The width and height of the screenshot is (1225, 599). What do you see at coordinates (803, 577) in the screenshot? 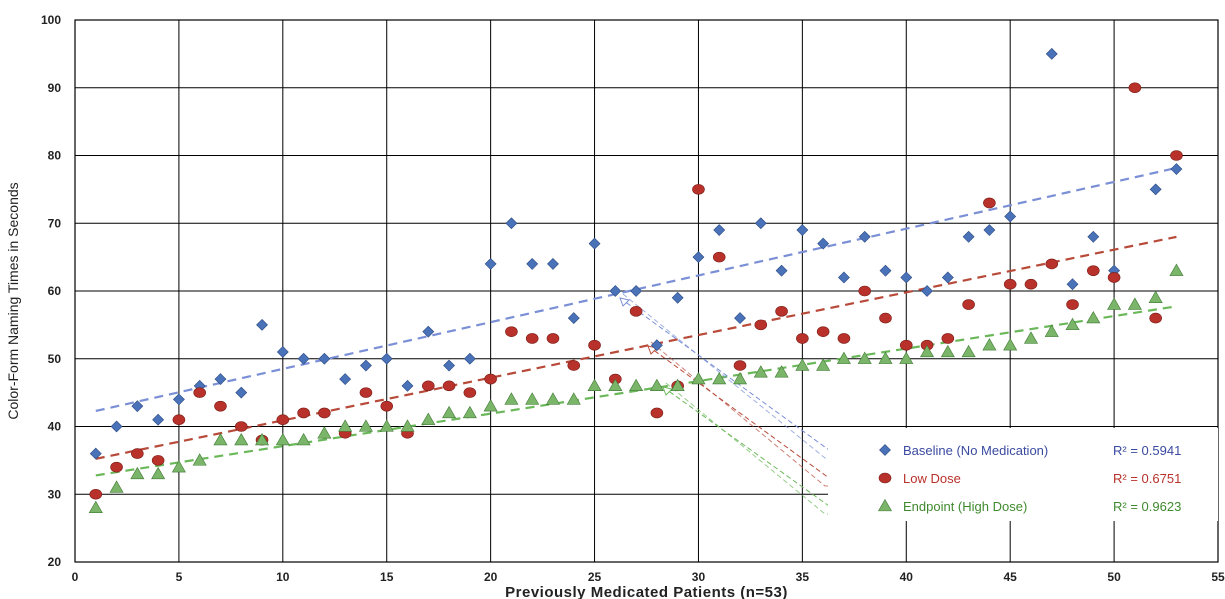
I see `x-tick-label: 35` at bounding box center [803, 577].